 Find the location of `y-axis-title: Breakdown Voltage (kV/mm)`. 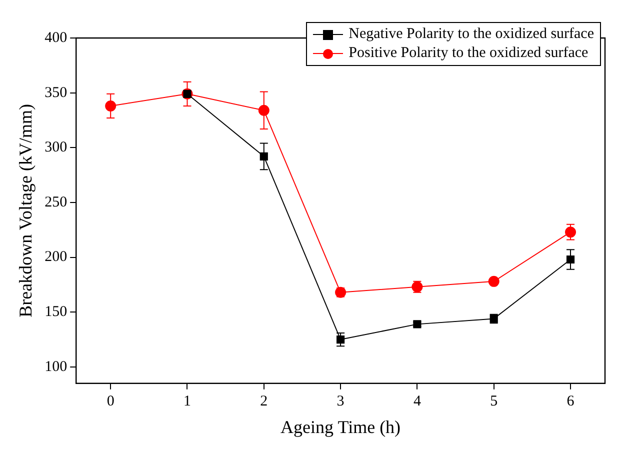

y-axis-title: Breakdown Voltage (kV/mm) is located at coordinates (26, 211).